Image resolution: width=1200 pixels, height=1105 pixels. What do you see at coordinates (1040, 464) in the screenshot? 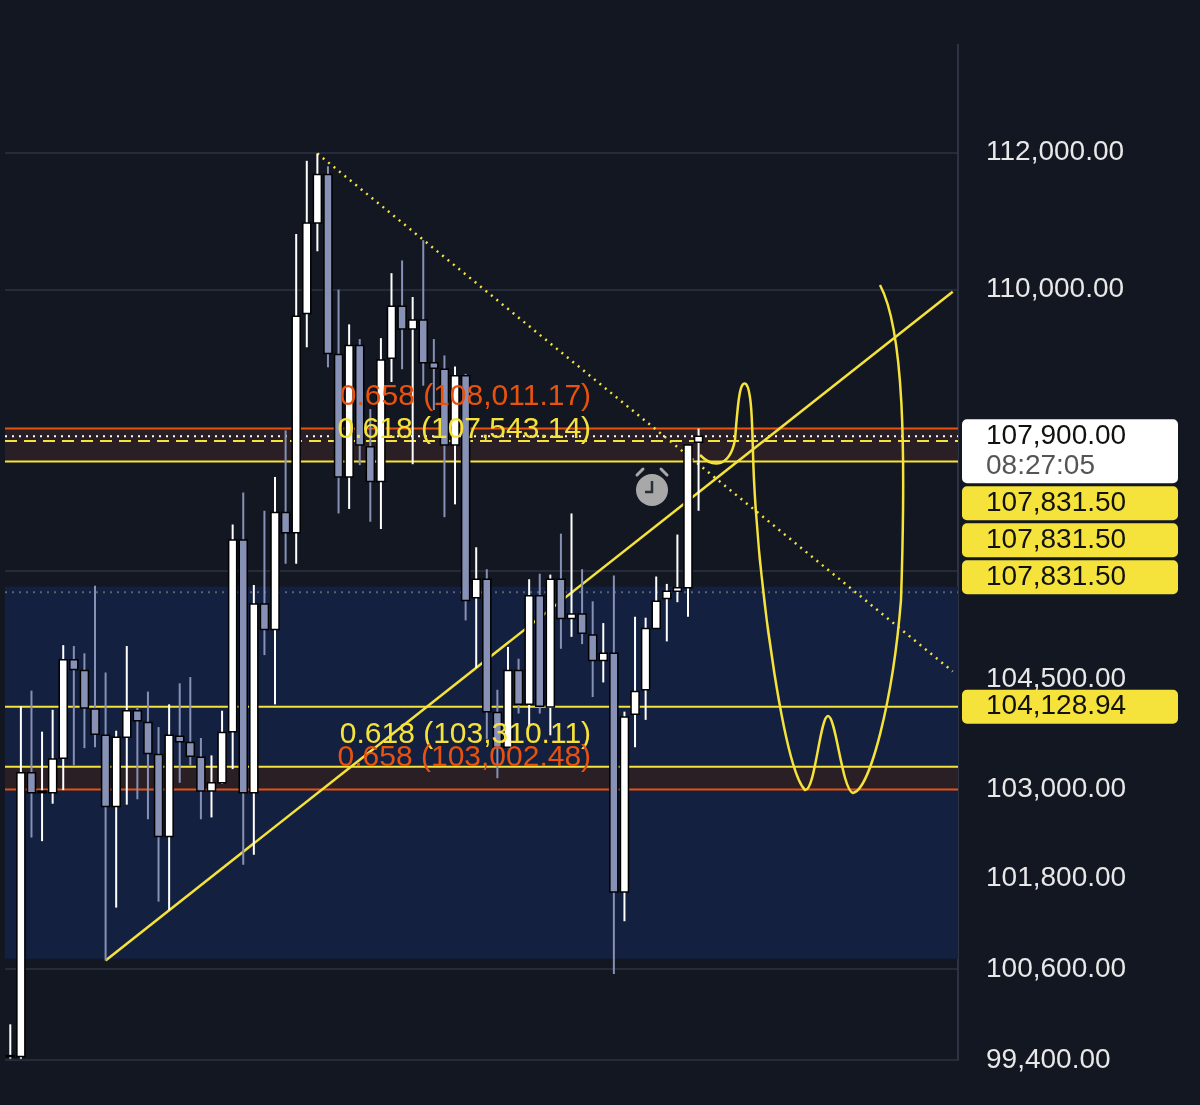
I see `text: 08:27:05` at bounding box center [1040, 464].